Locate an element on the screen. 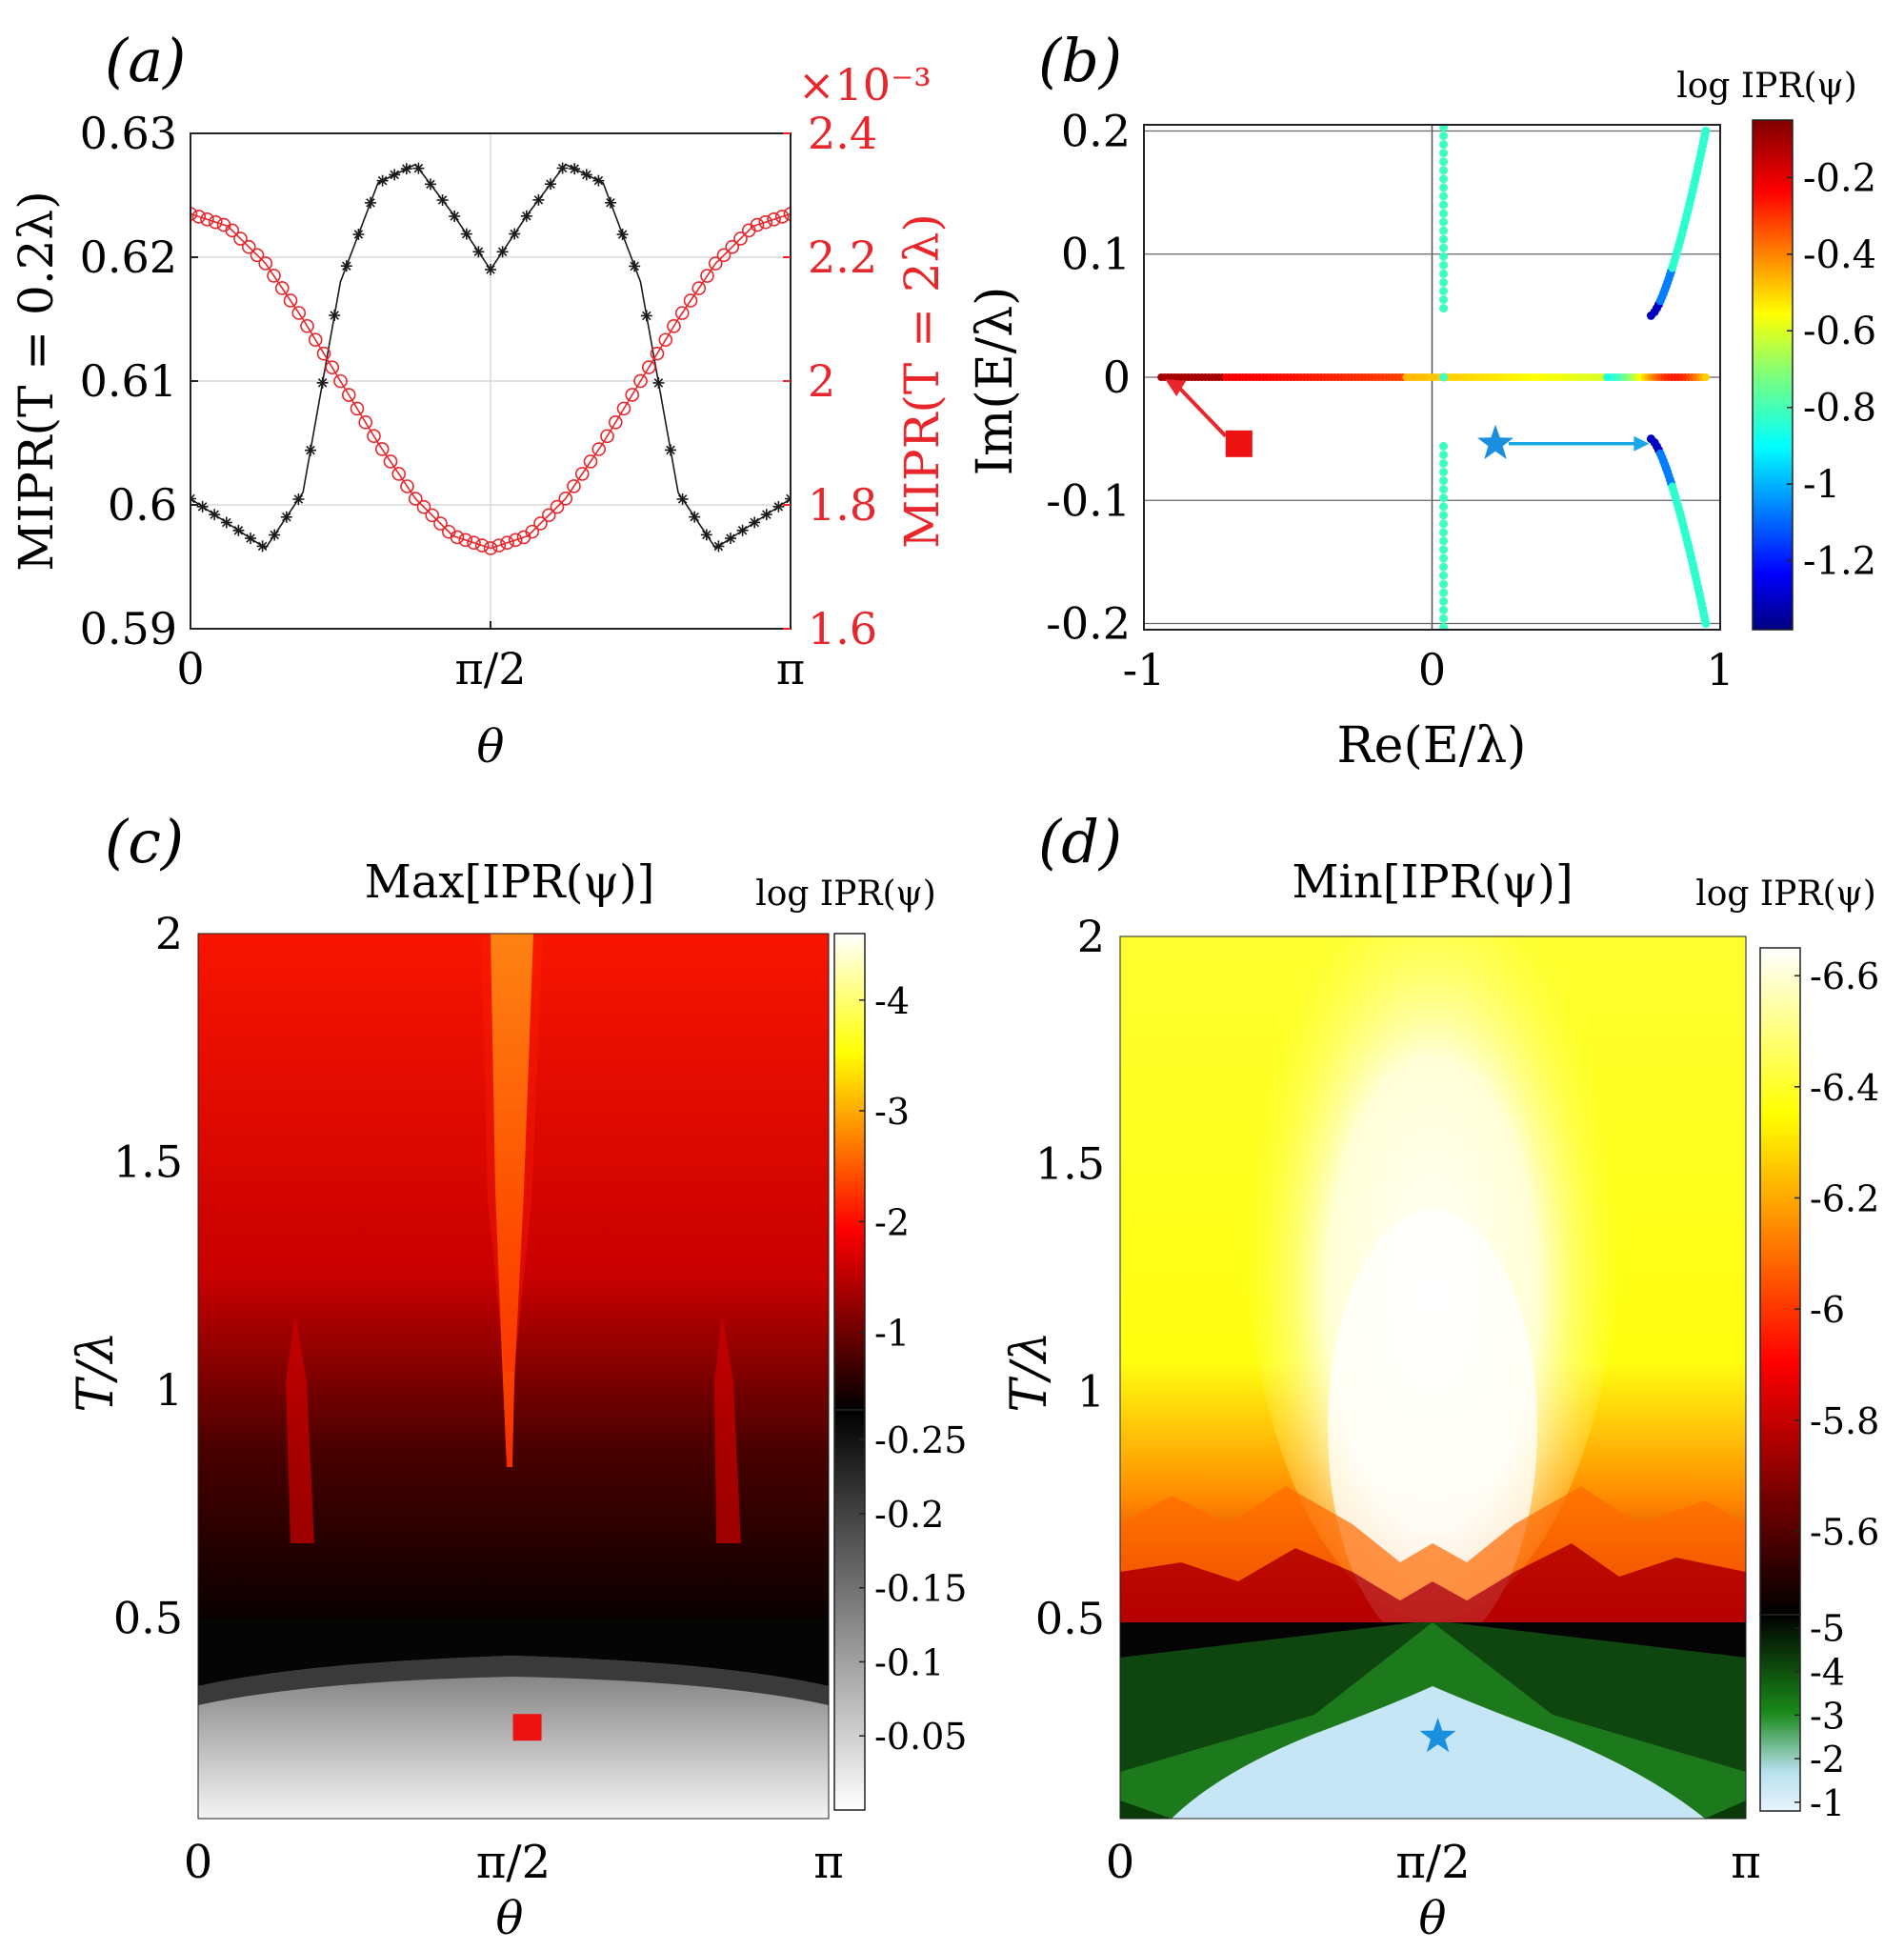 The width and height of the screenshot is (1904, 1951). panel-d-star-marker is located at coordinates (1437, 1735).